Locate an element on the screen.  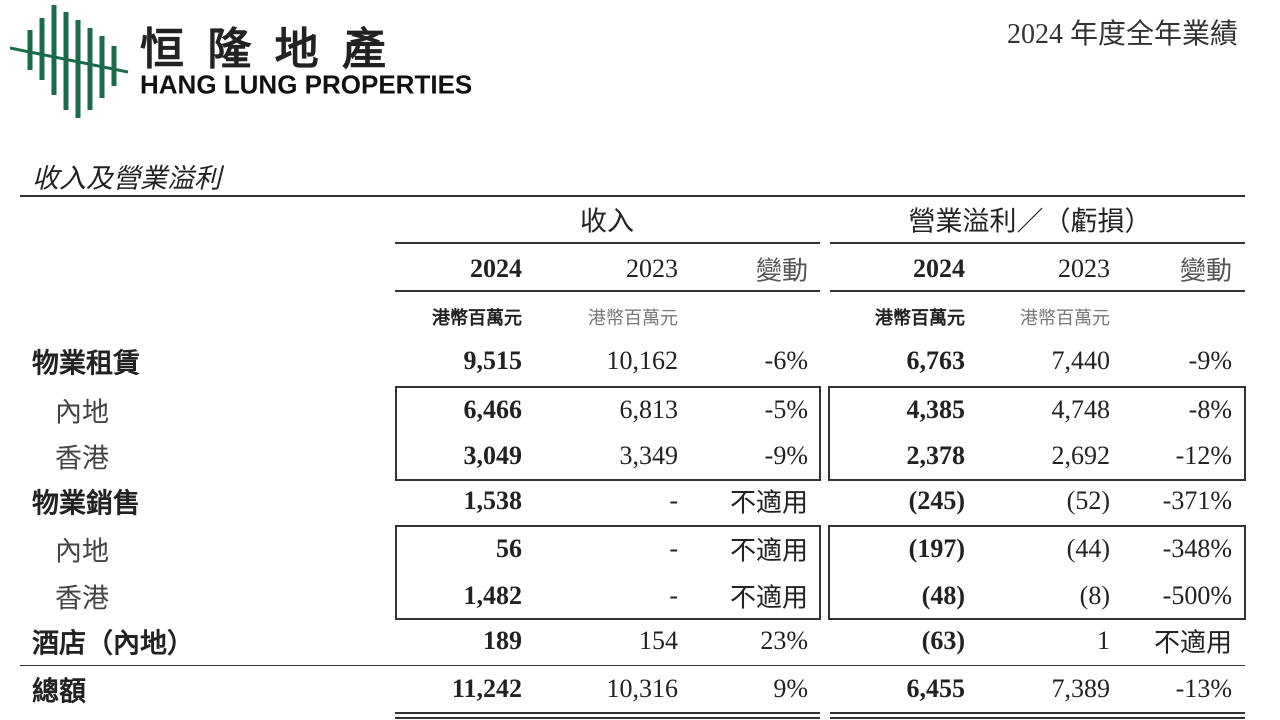
table-cell: -5% is located at coordinates (786, 409).